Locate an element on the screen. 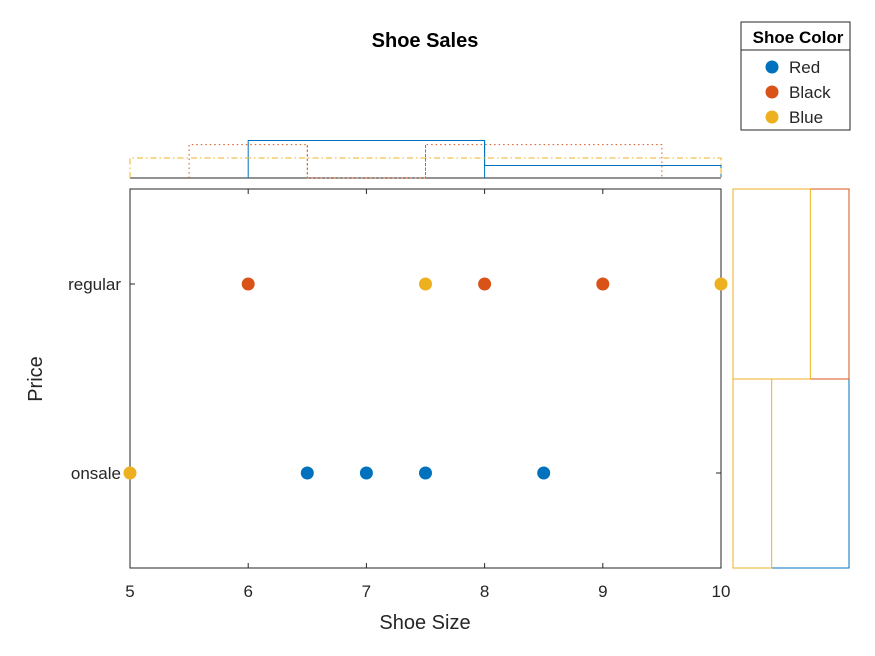  legend-entries: Red Black Blue is located at coordinates (798, 92).